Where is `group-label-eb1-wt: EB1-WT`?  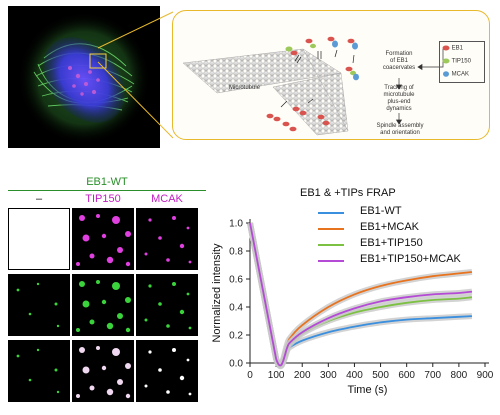
group-label-eb1-wt: EB1-WT is located at coordinates (107, 182).